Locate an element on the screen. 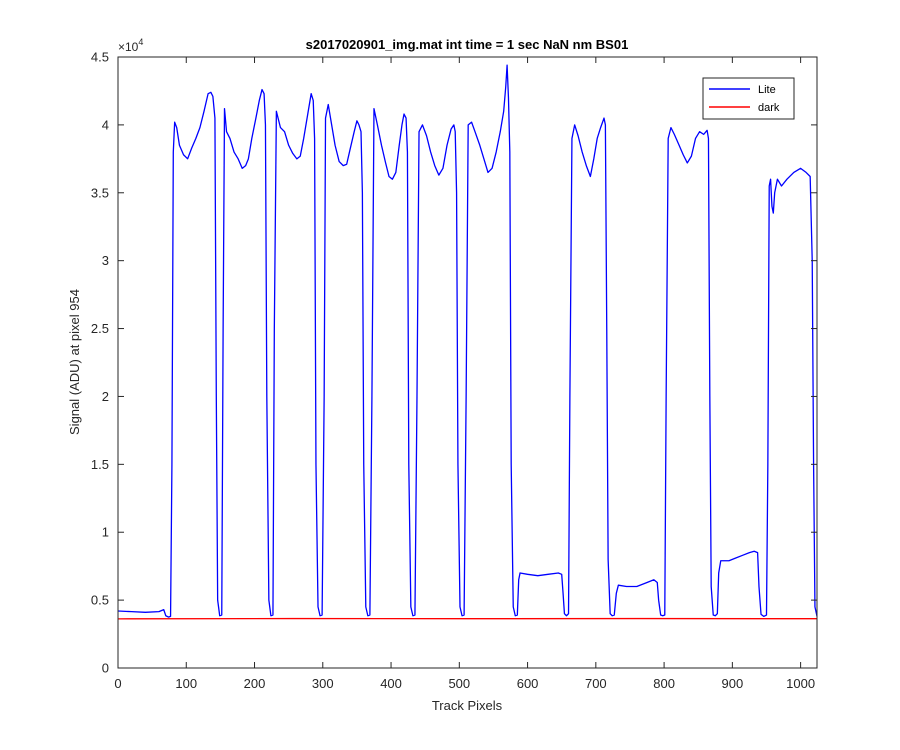  x-tick-label: 600 is located at coordinates (528, 683).